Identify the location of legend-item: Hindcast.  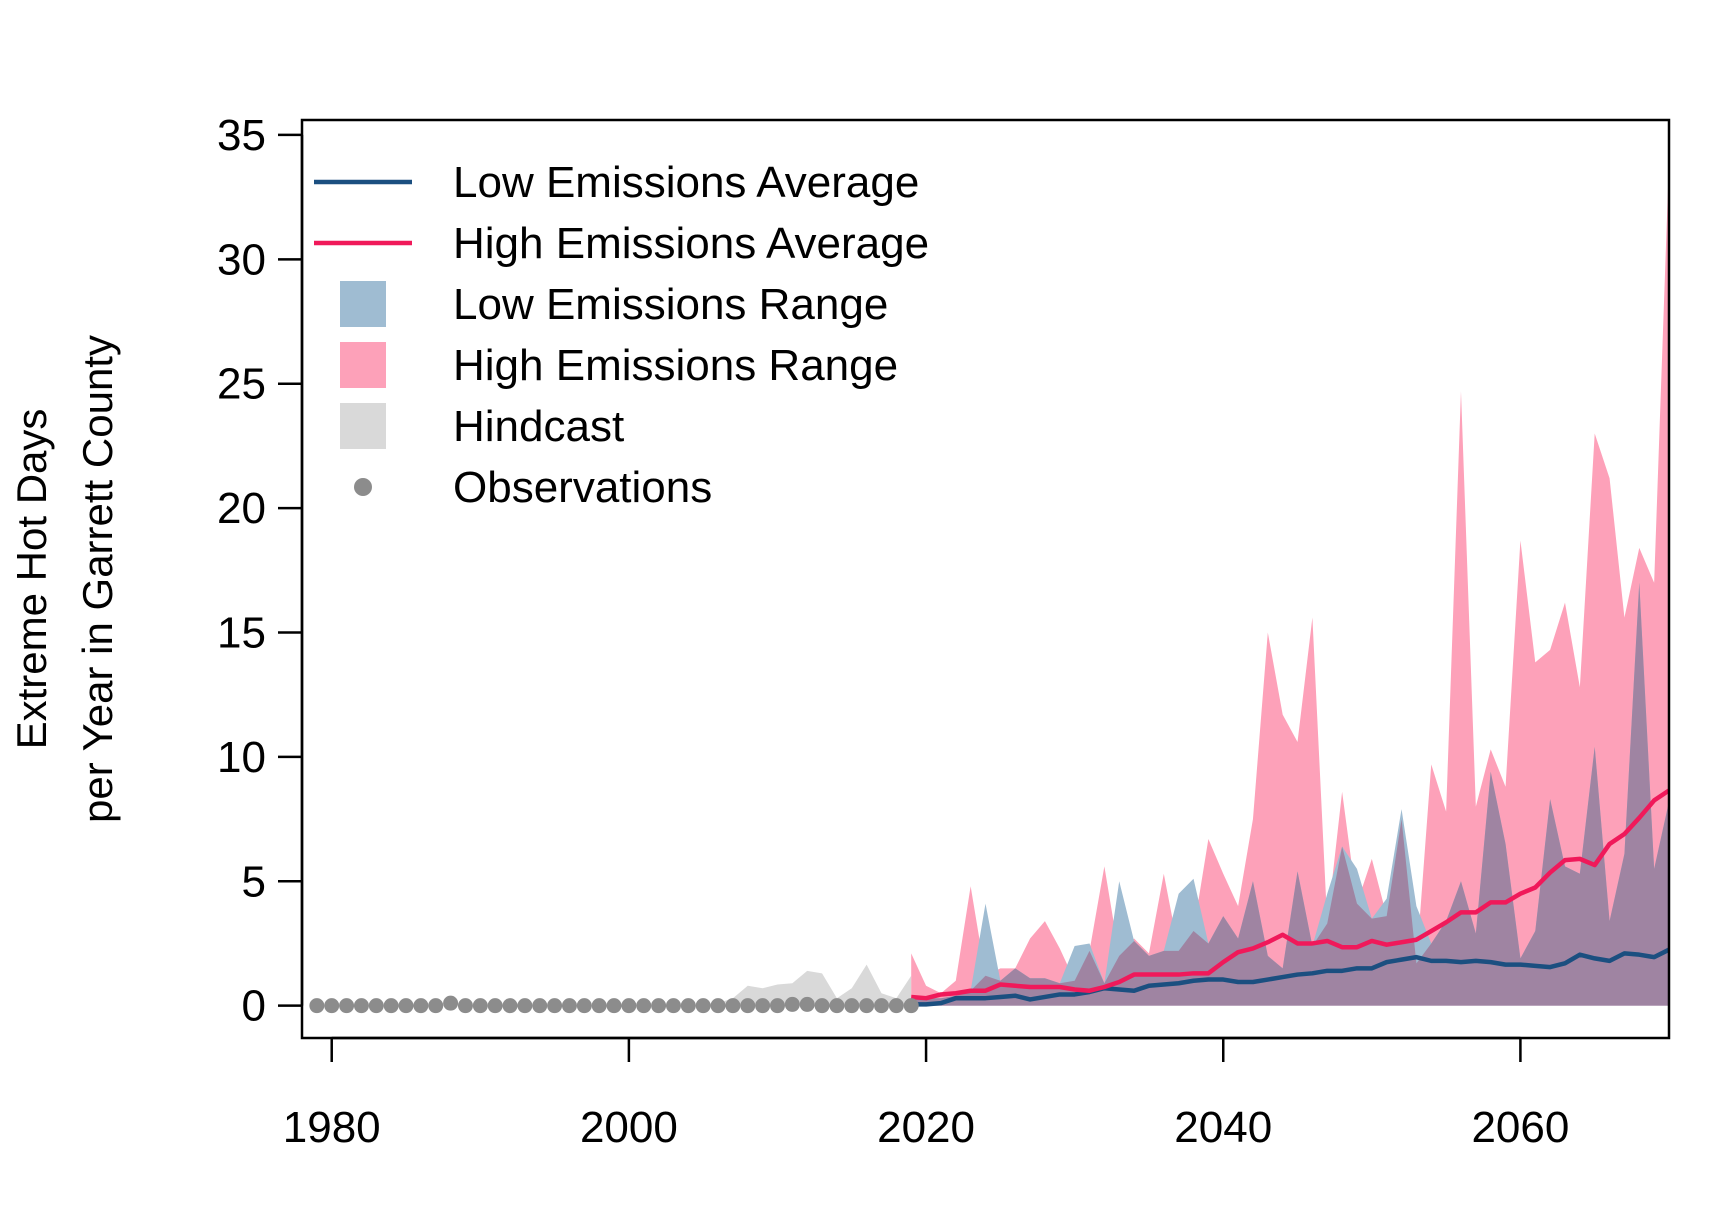
(482, 426).